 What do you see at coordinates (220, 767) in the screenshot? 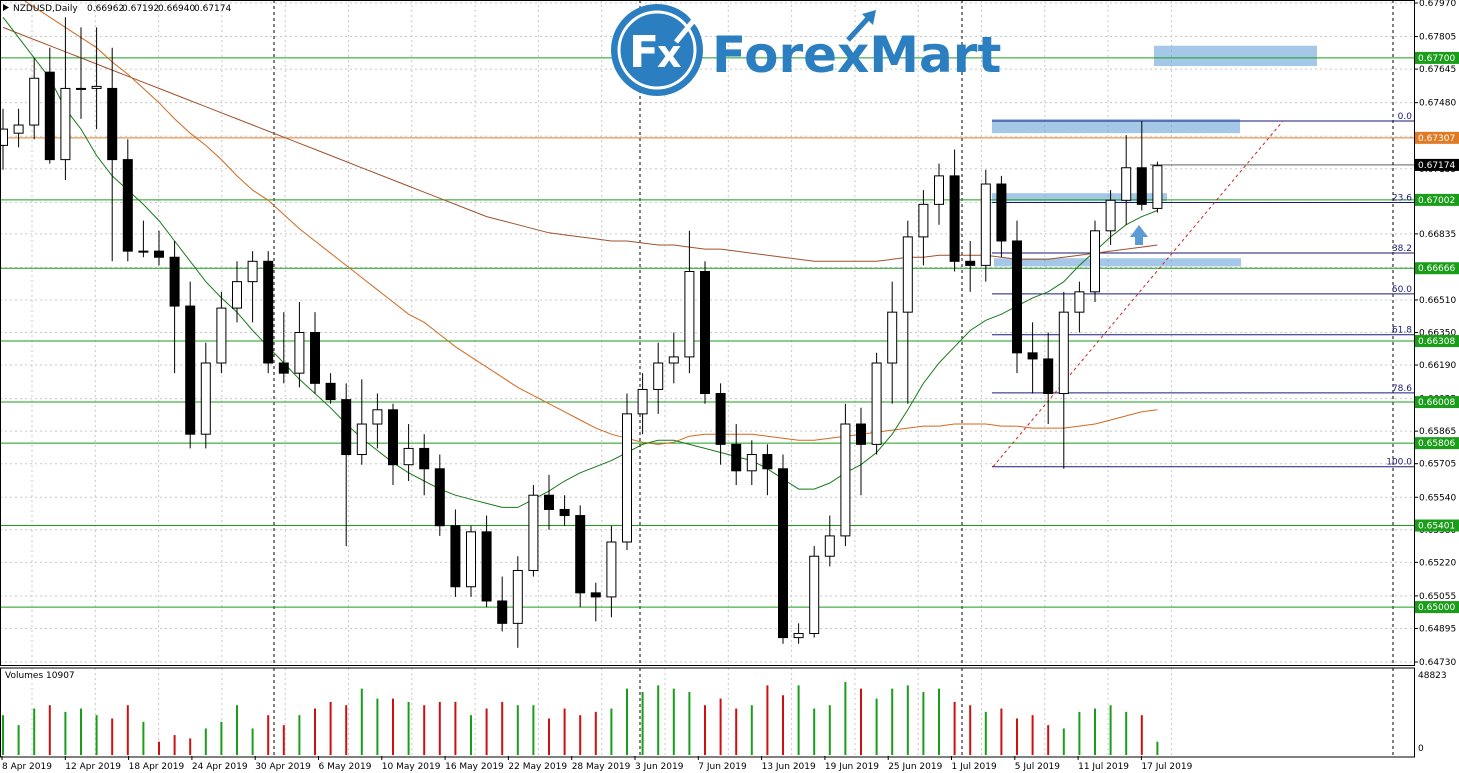
I see `x-tick-label: 24 Apr 2019` at bounding box center [220, 767].